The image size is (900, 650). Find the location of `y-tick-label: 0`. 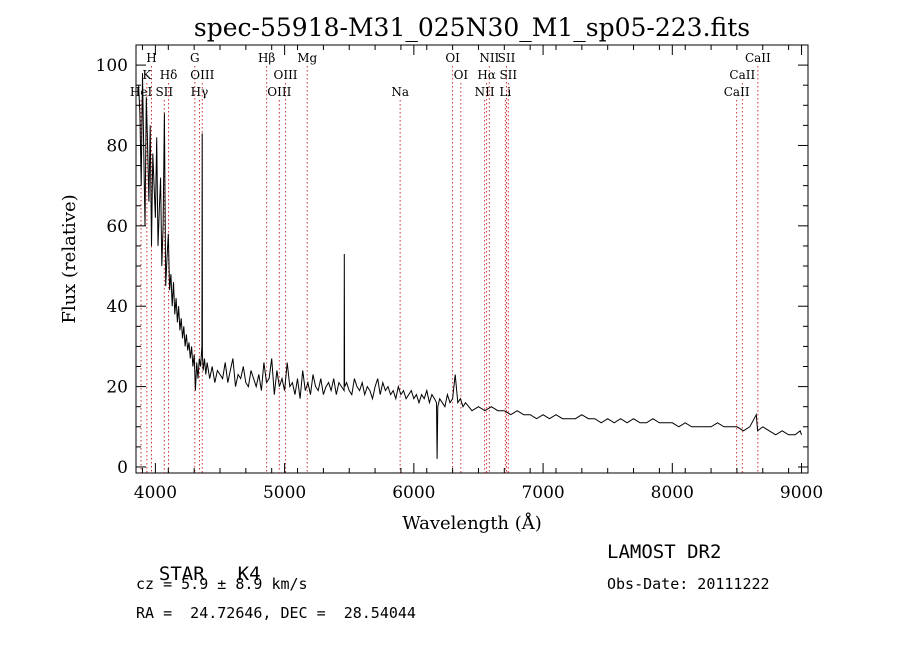

y-tick-label: 0 is located at coordinates (122, 468).